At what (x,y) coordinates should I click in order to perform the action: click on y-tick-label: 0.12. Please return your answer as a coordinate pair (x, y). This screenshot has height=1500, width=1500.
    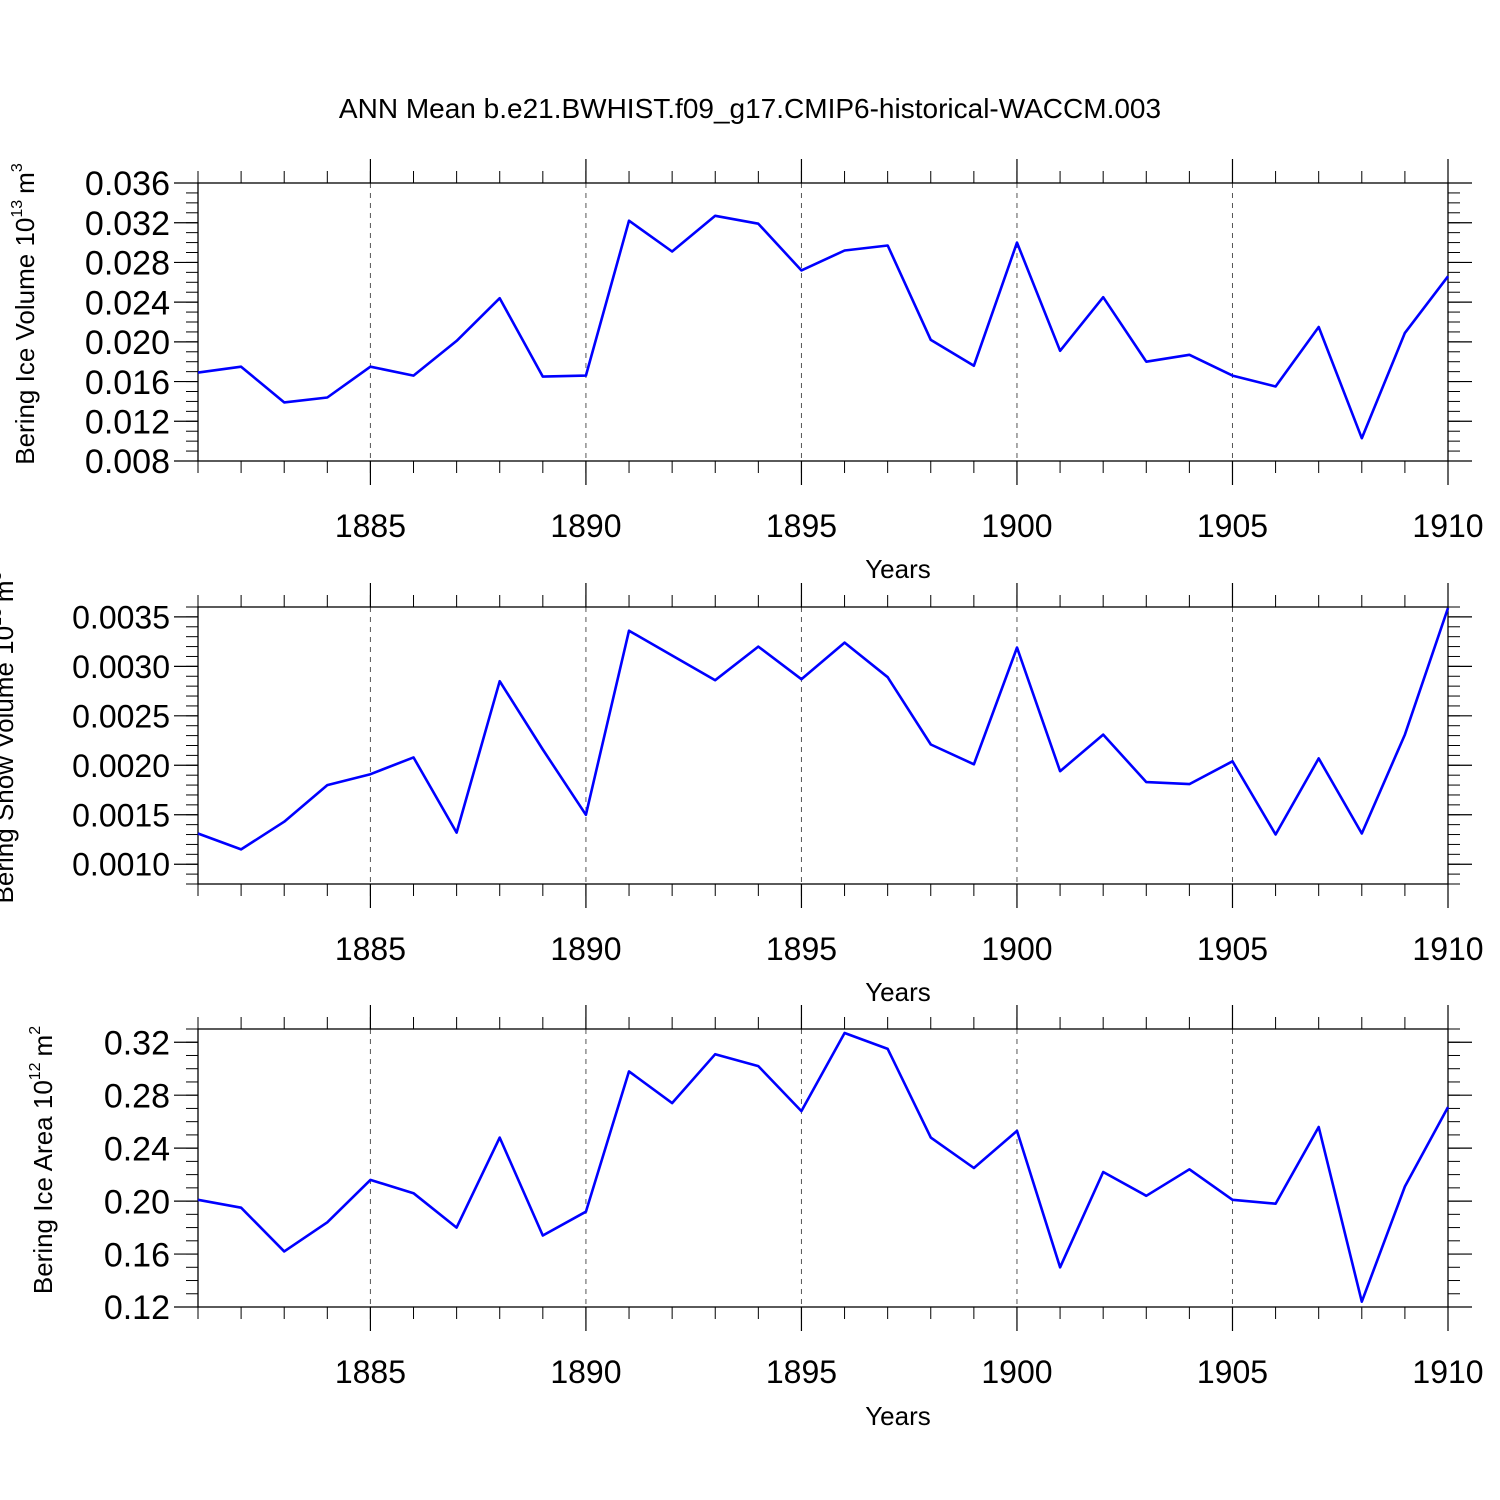
    Looking at the image, I should click on (137, 1308).